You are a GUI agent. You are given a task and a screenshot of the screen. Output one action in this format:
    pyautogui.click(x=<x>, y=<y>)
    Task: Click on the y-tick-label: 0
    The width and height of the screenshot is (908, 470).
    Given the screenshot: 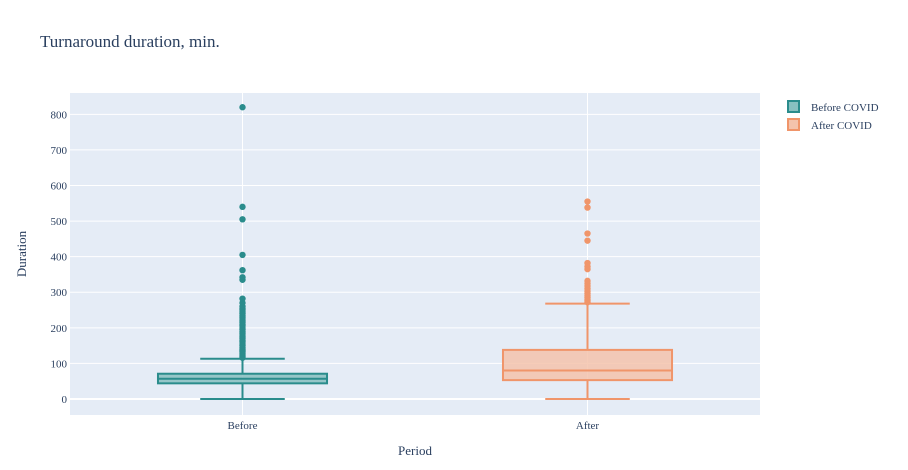 What is the action you would take?
    pyautogui.click(x=65, y=400)
    